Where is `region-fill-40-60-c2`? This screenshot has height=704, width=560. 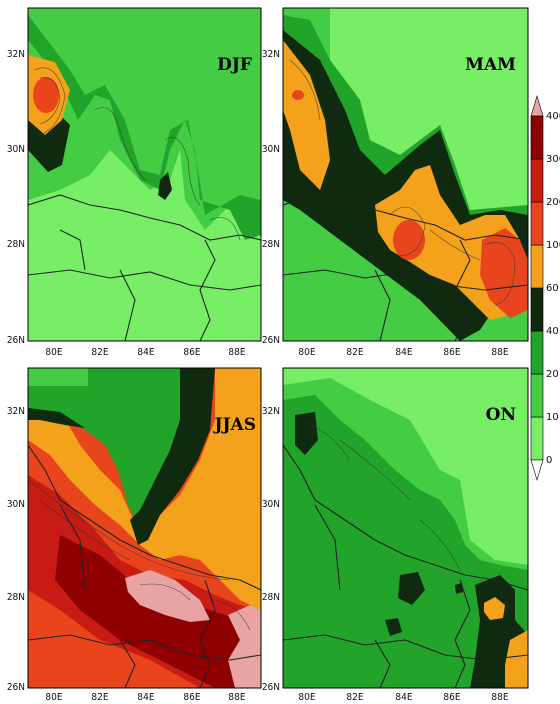 region-fill-40-60-c2 is located at coordinates (393, 627).